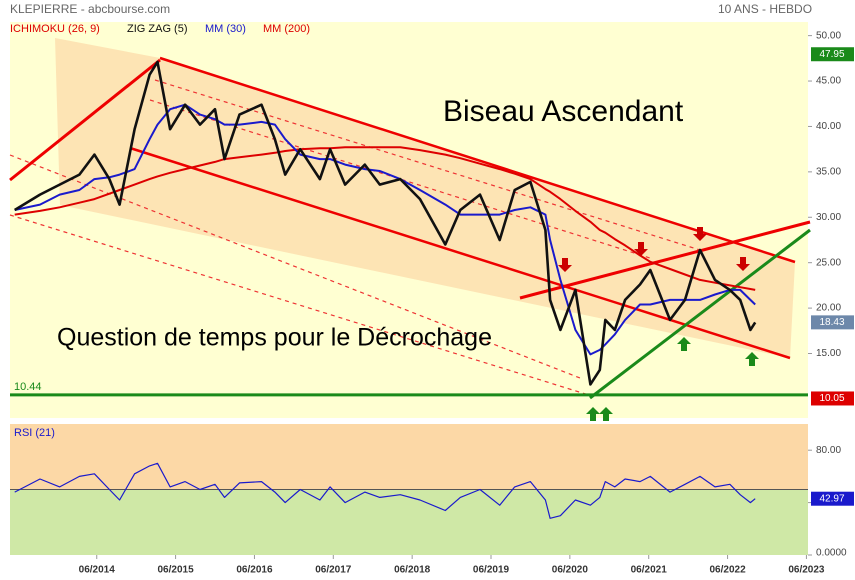  I want to click on y2-tick-label: 80.00, so click(828, 450).